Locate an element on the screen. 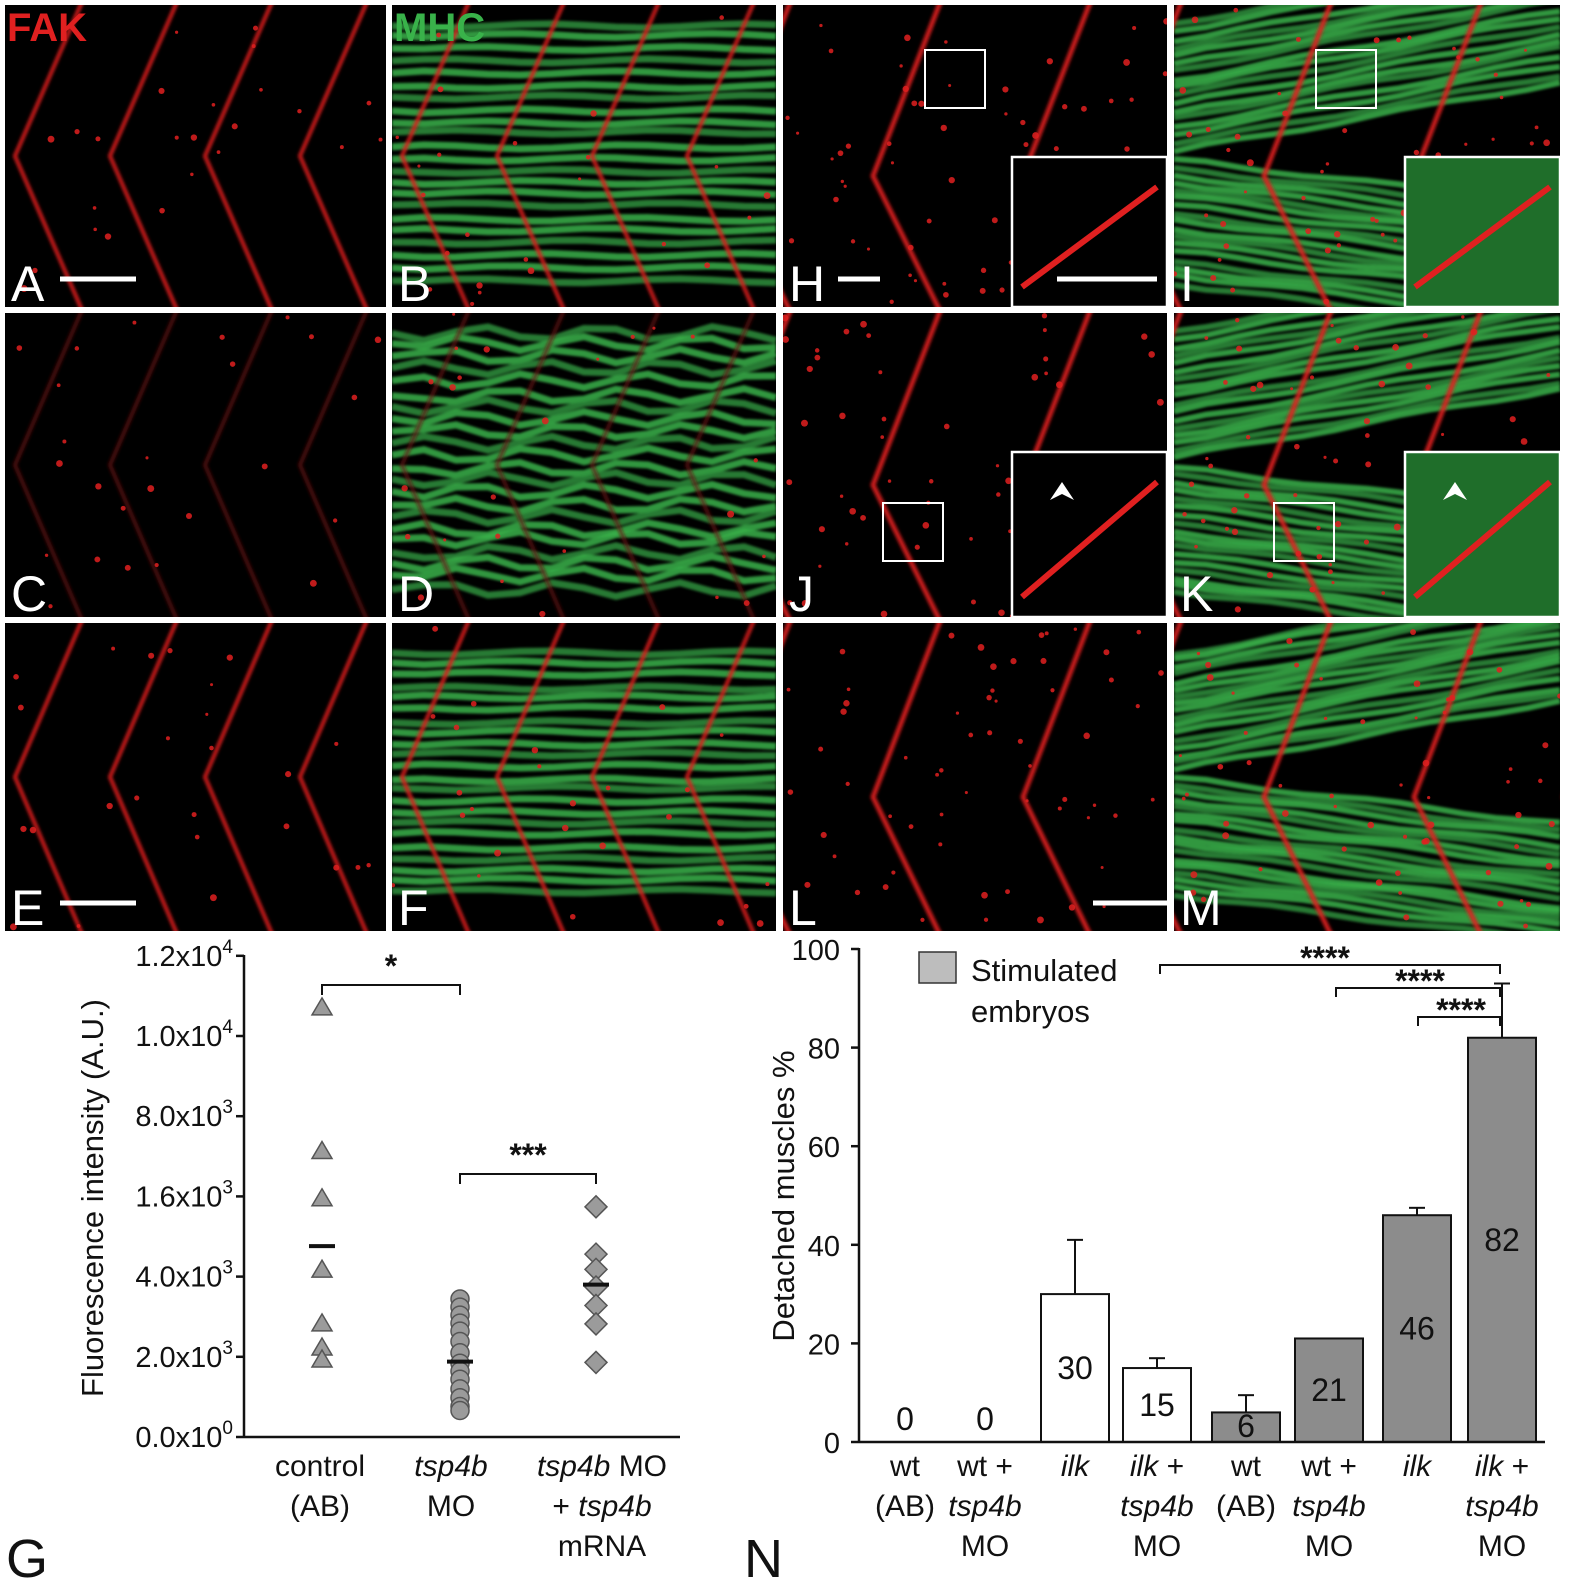 Image resolution: width=1580 pixels, height=1585 pixels. micrograph-panel-l: L is located at coordinates (976, 779).